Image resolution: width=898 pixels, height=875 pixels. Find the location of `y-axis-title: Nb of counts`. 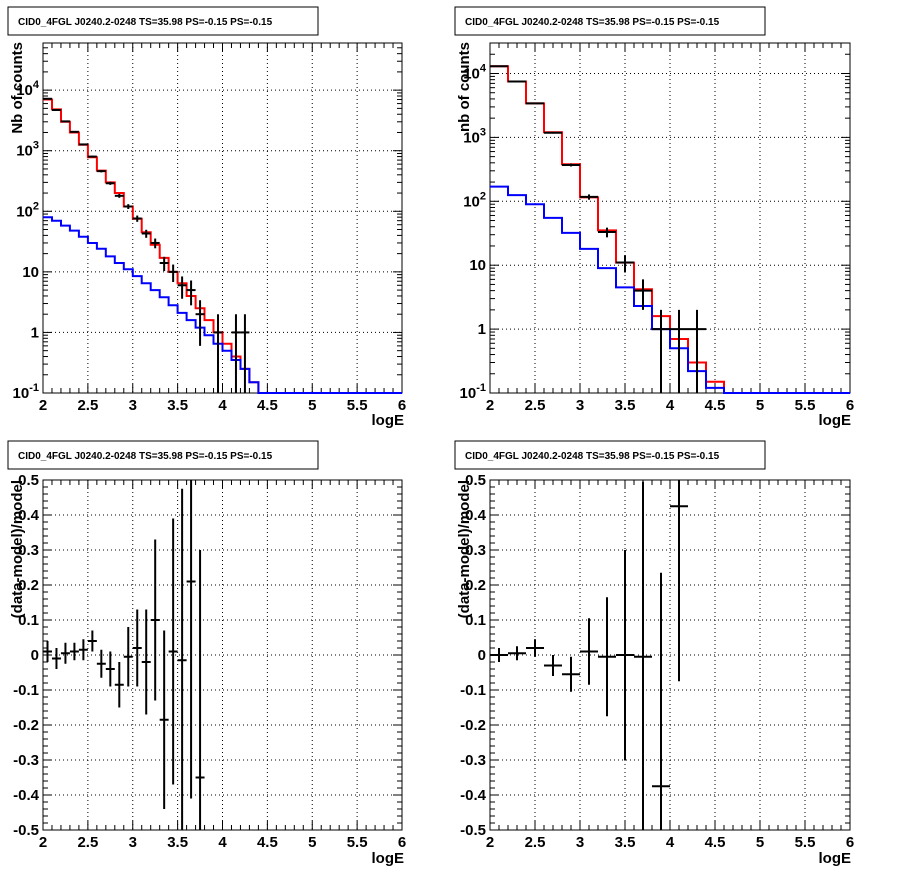

y-axis-title: Nb of counts is located at coordinates (17, 88).